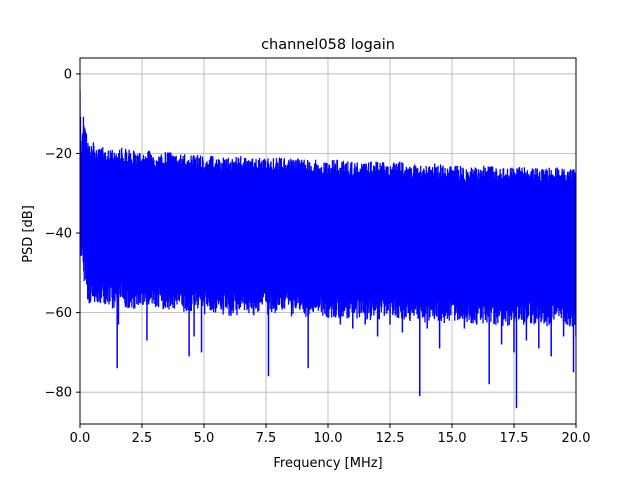 The width and height of the screenshot is (640, 484). Describe the element at coordinates (266, 438) in the screenshot. I see `x-tick-label: 7.5` at that location.